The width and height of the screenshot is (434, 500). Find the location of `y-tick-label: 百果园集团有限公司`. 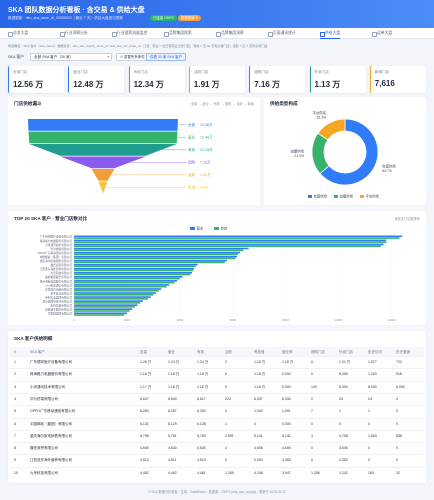

y-tick-label: 百果园集团有限公司 is located at coordinates (60, 314).